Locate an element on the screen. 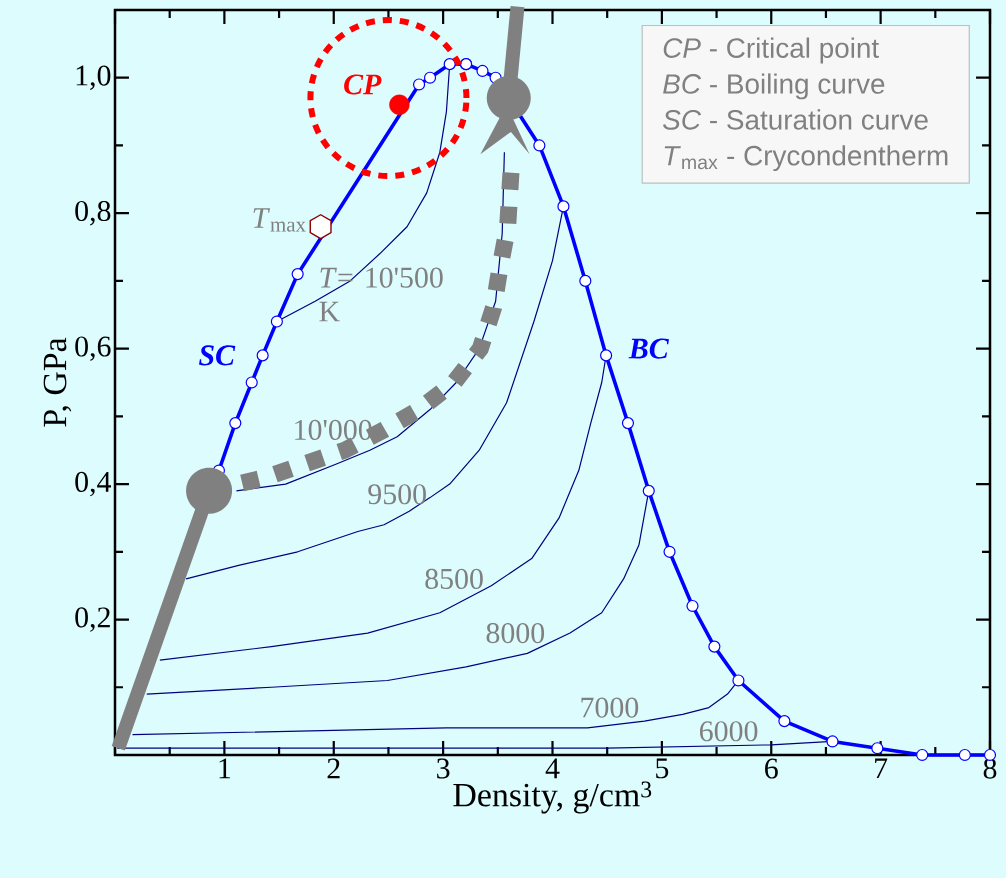 This screenshot has height=878, width=1006. annotation: BC - Boiling curve is located at coordinates (774, 86).